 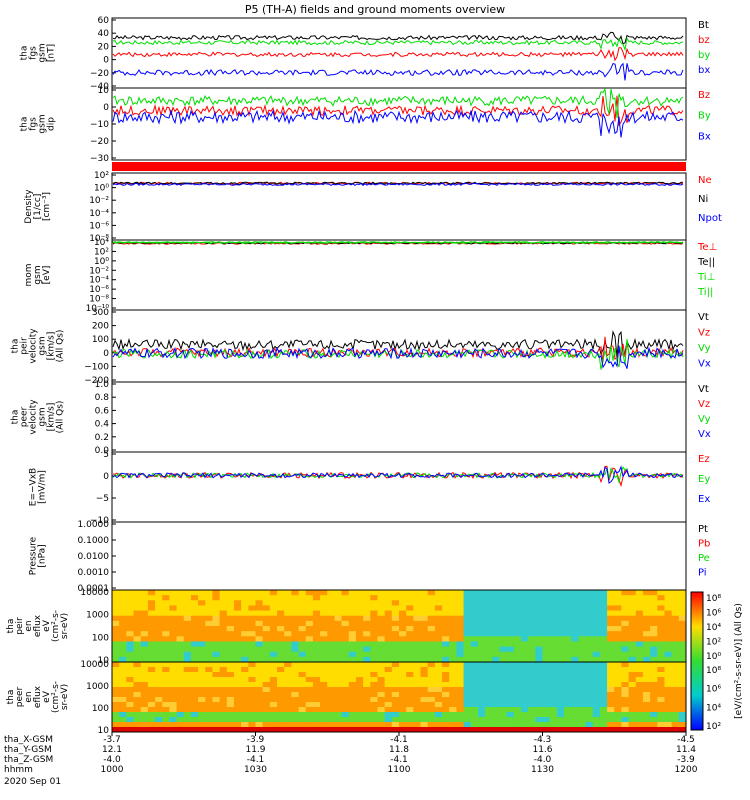 I want to click on colorbar-tick: 10⁶, so click(x=713, y=690).